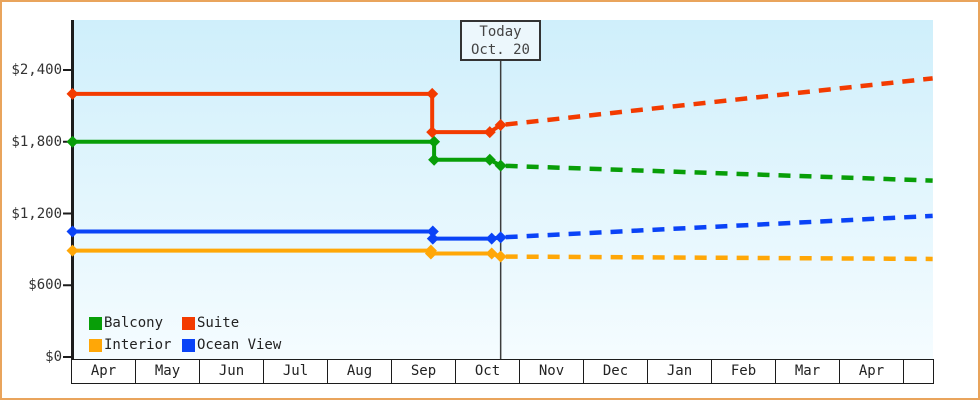  What do you see at coordinates (36, 141) in the screenshot?
I see `y-axis-label: $1,800` at bounding box center [36, 141].